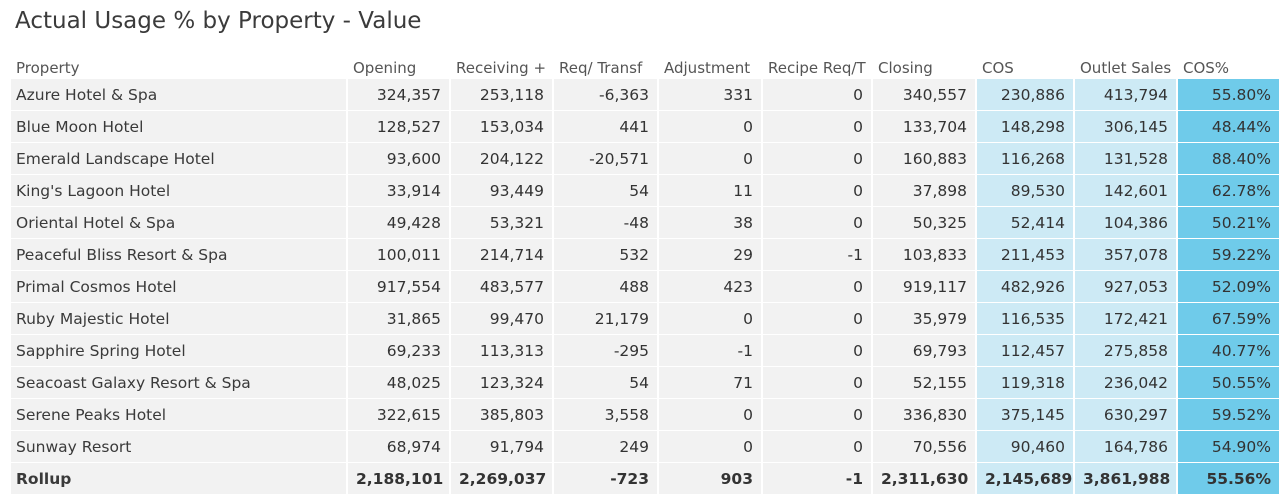  I want to click on outlet-sales-cell: 357,078, so click(1126, 255).